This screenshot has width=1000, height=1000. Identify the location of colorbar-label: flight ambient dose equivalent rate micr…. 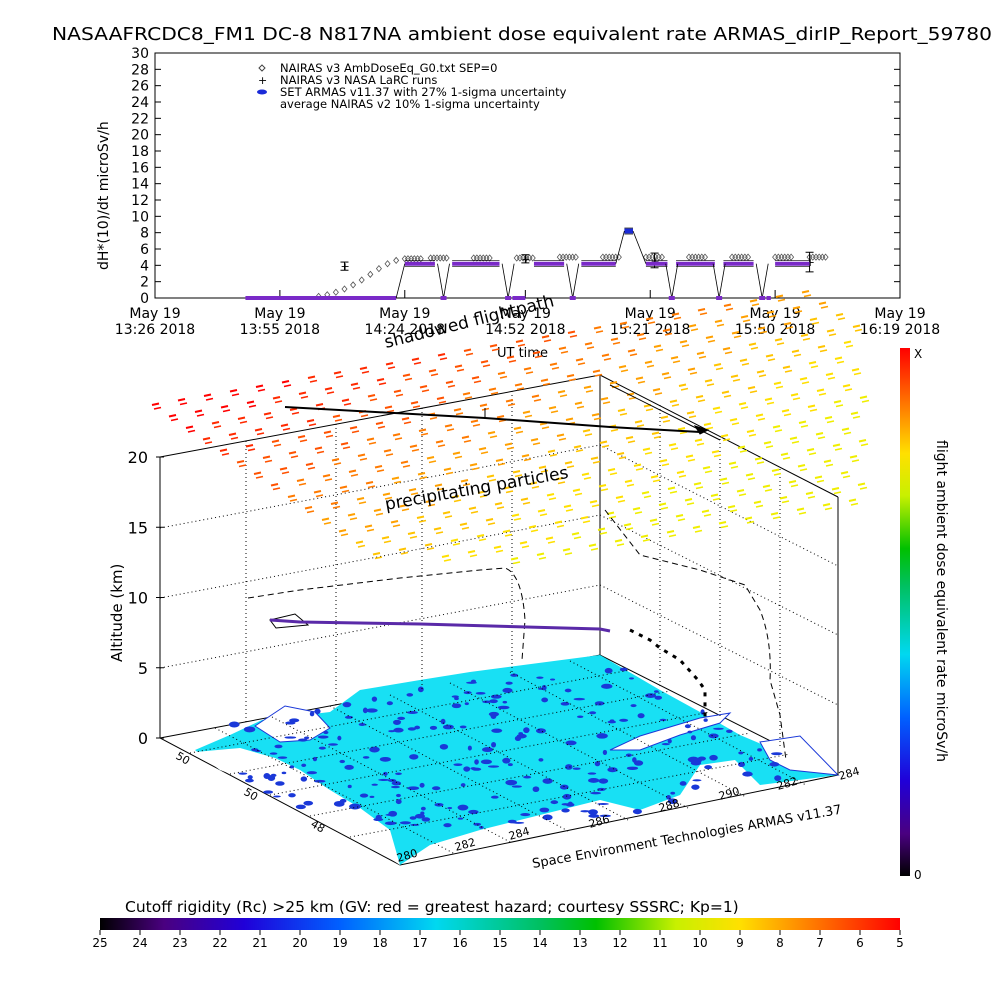
(941, 601).